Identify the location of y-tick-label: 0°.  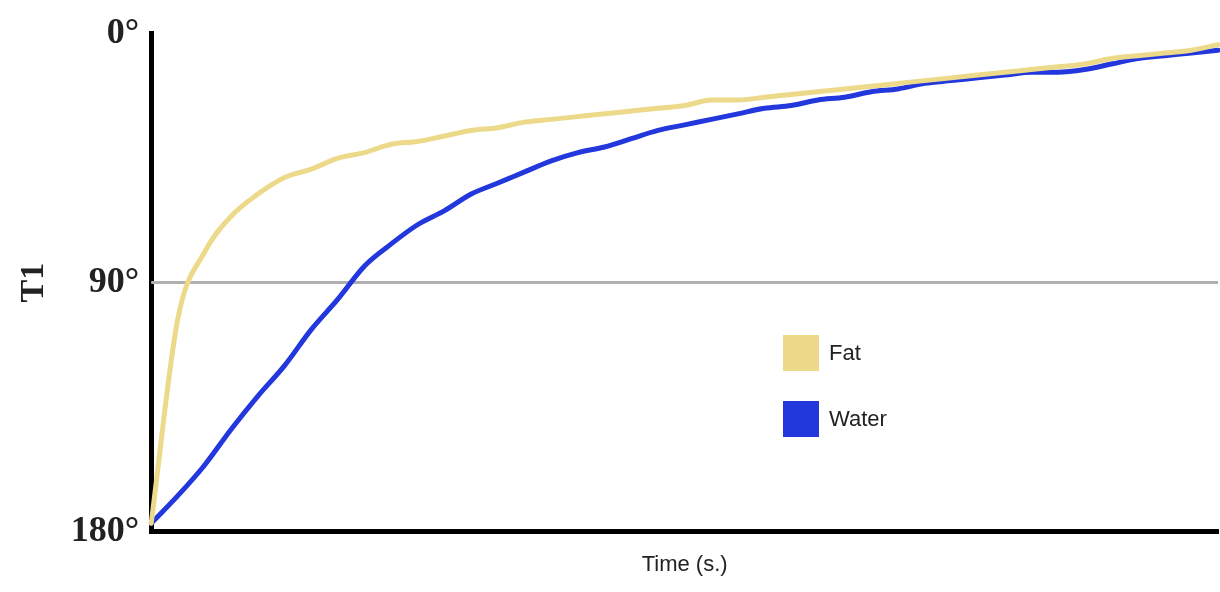
(123, 30).